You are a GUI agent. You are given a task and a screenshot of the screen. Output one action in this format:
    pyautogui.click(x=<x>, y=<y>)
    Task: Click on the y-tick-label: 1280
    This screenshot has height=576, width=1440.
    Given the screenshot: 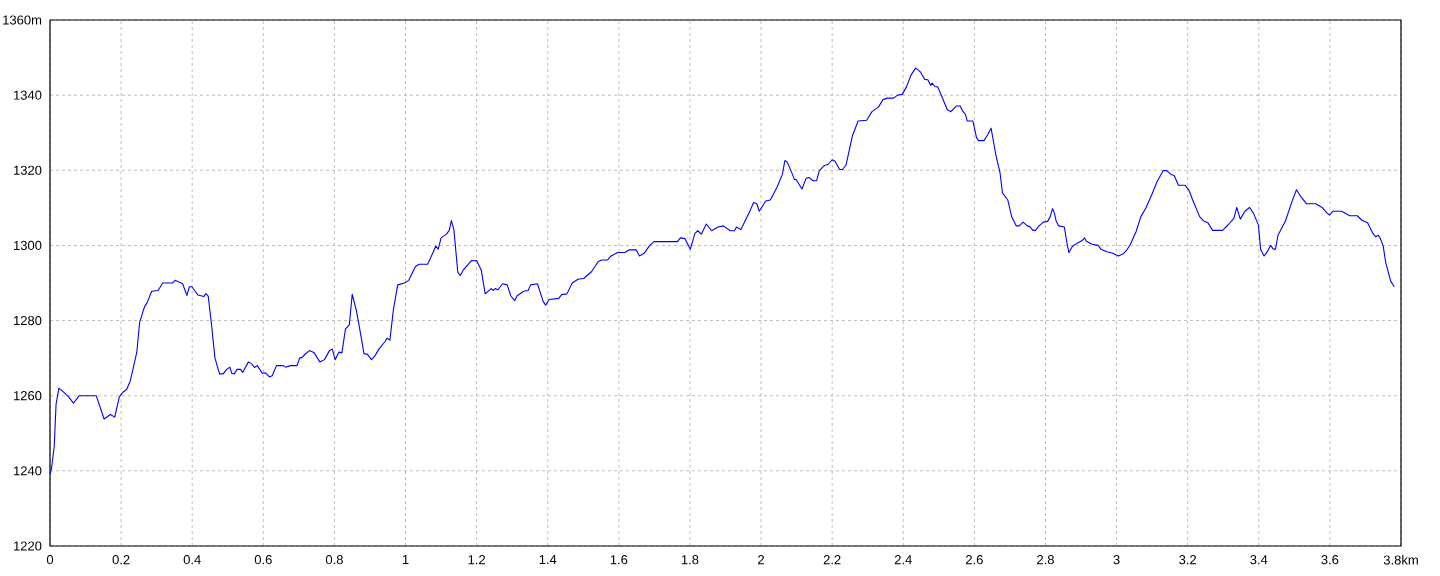 What is the action you would take?
    pyautogui.click(x=28, y=320)
    